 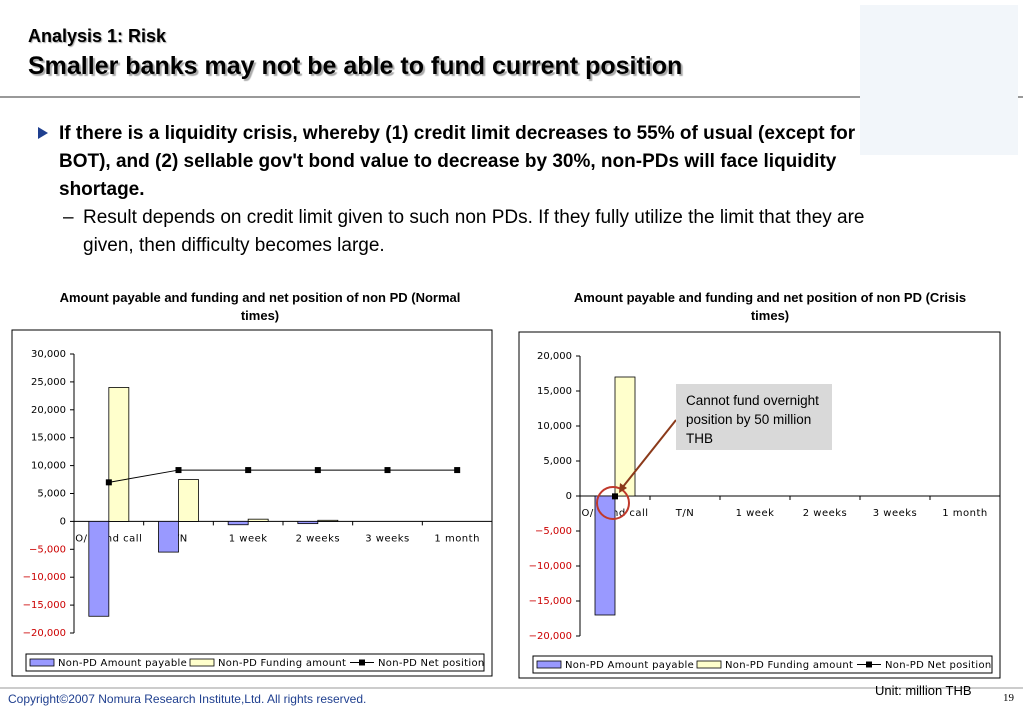 What do you see at coordinates (684, 513) in the screenshot?
I see `x-tick-label: T/N` at bounding box center [684, 513].